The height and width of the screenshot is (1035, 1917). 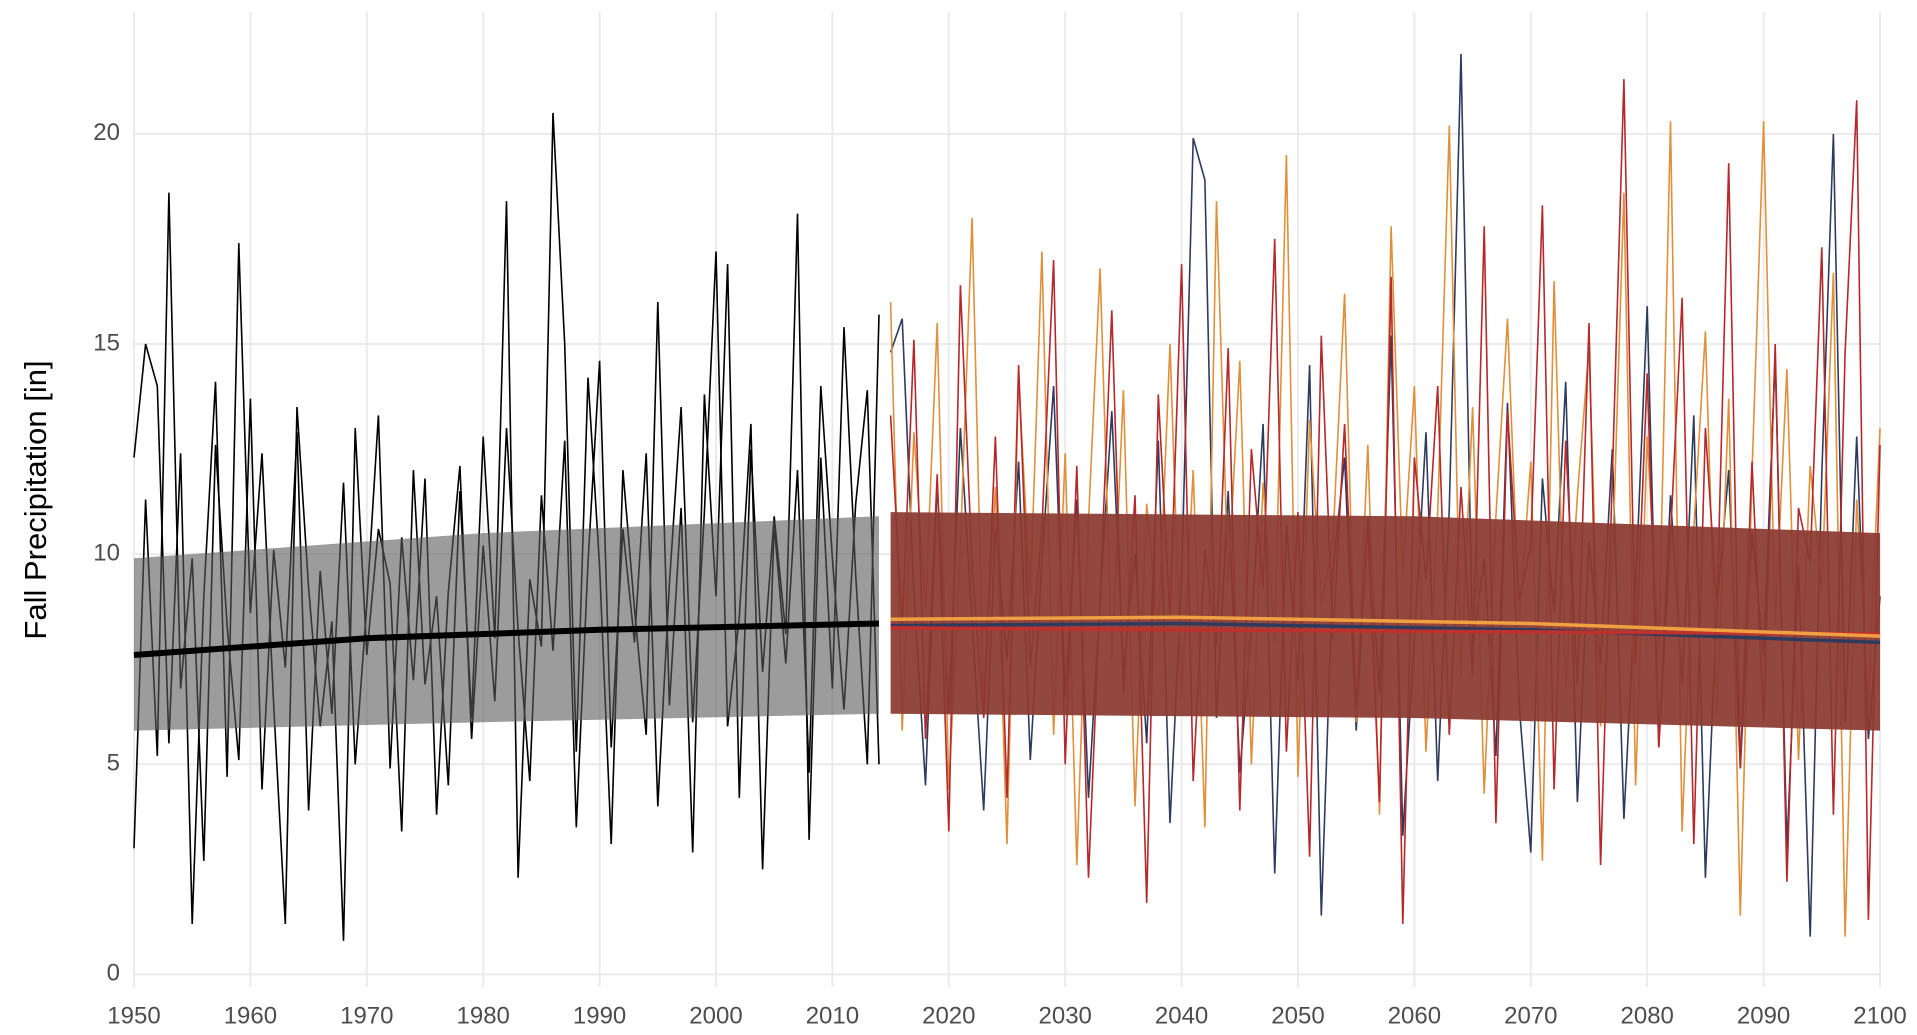 What do you see at coordinates (250, 1015) in the screenshot?
I see `x-tick-label: 1960` at bounding box center [250, 1015].